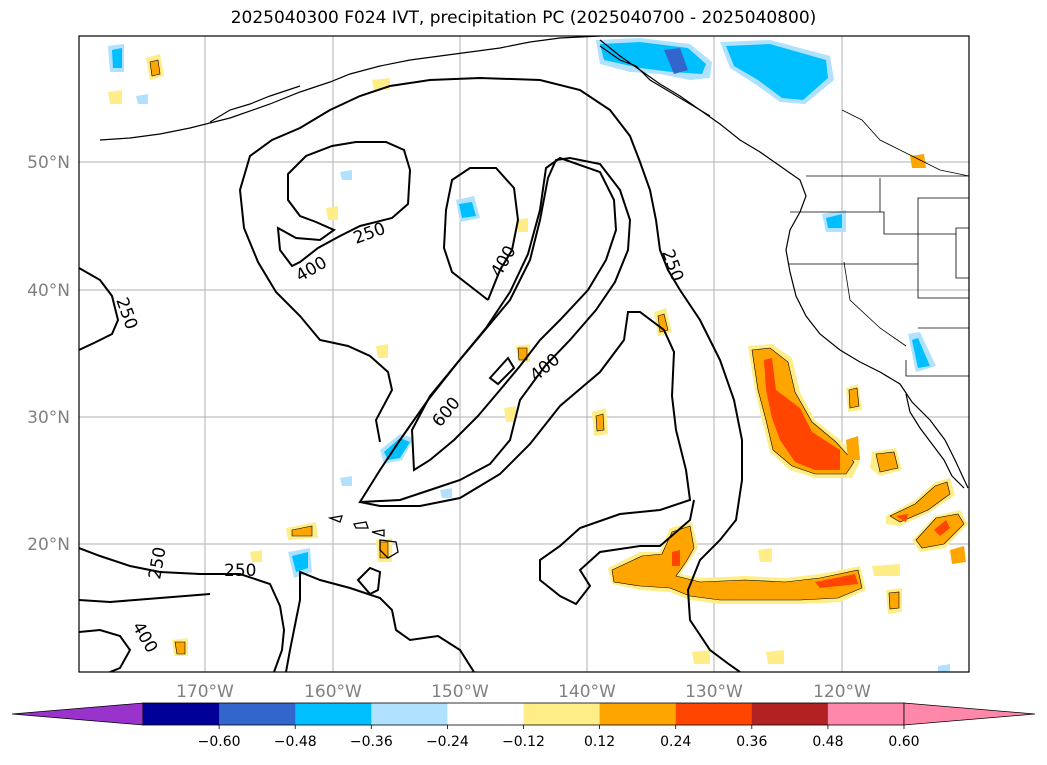 This screenshot has height=765, width=1047. I want to click on colorbar-over-arrow, so click(969, 714).